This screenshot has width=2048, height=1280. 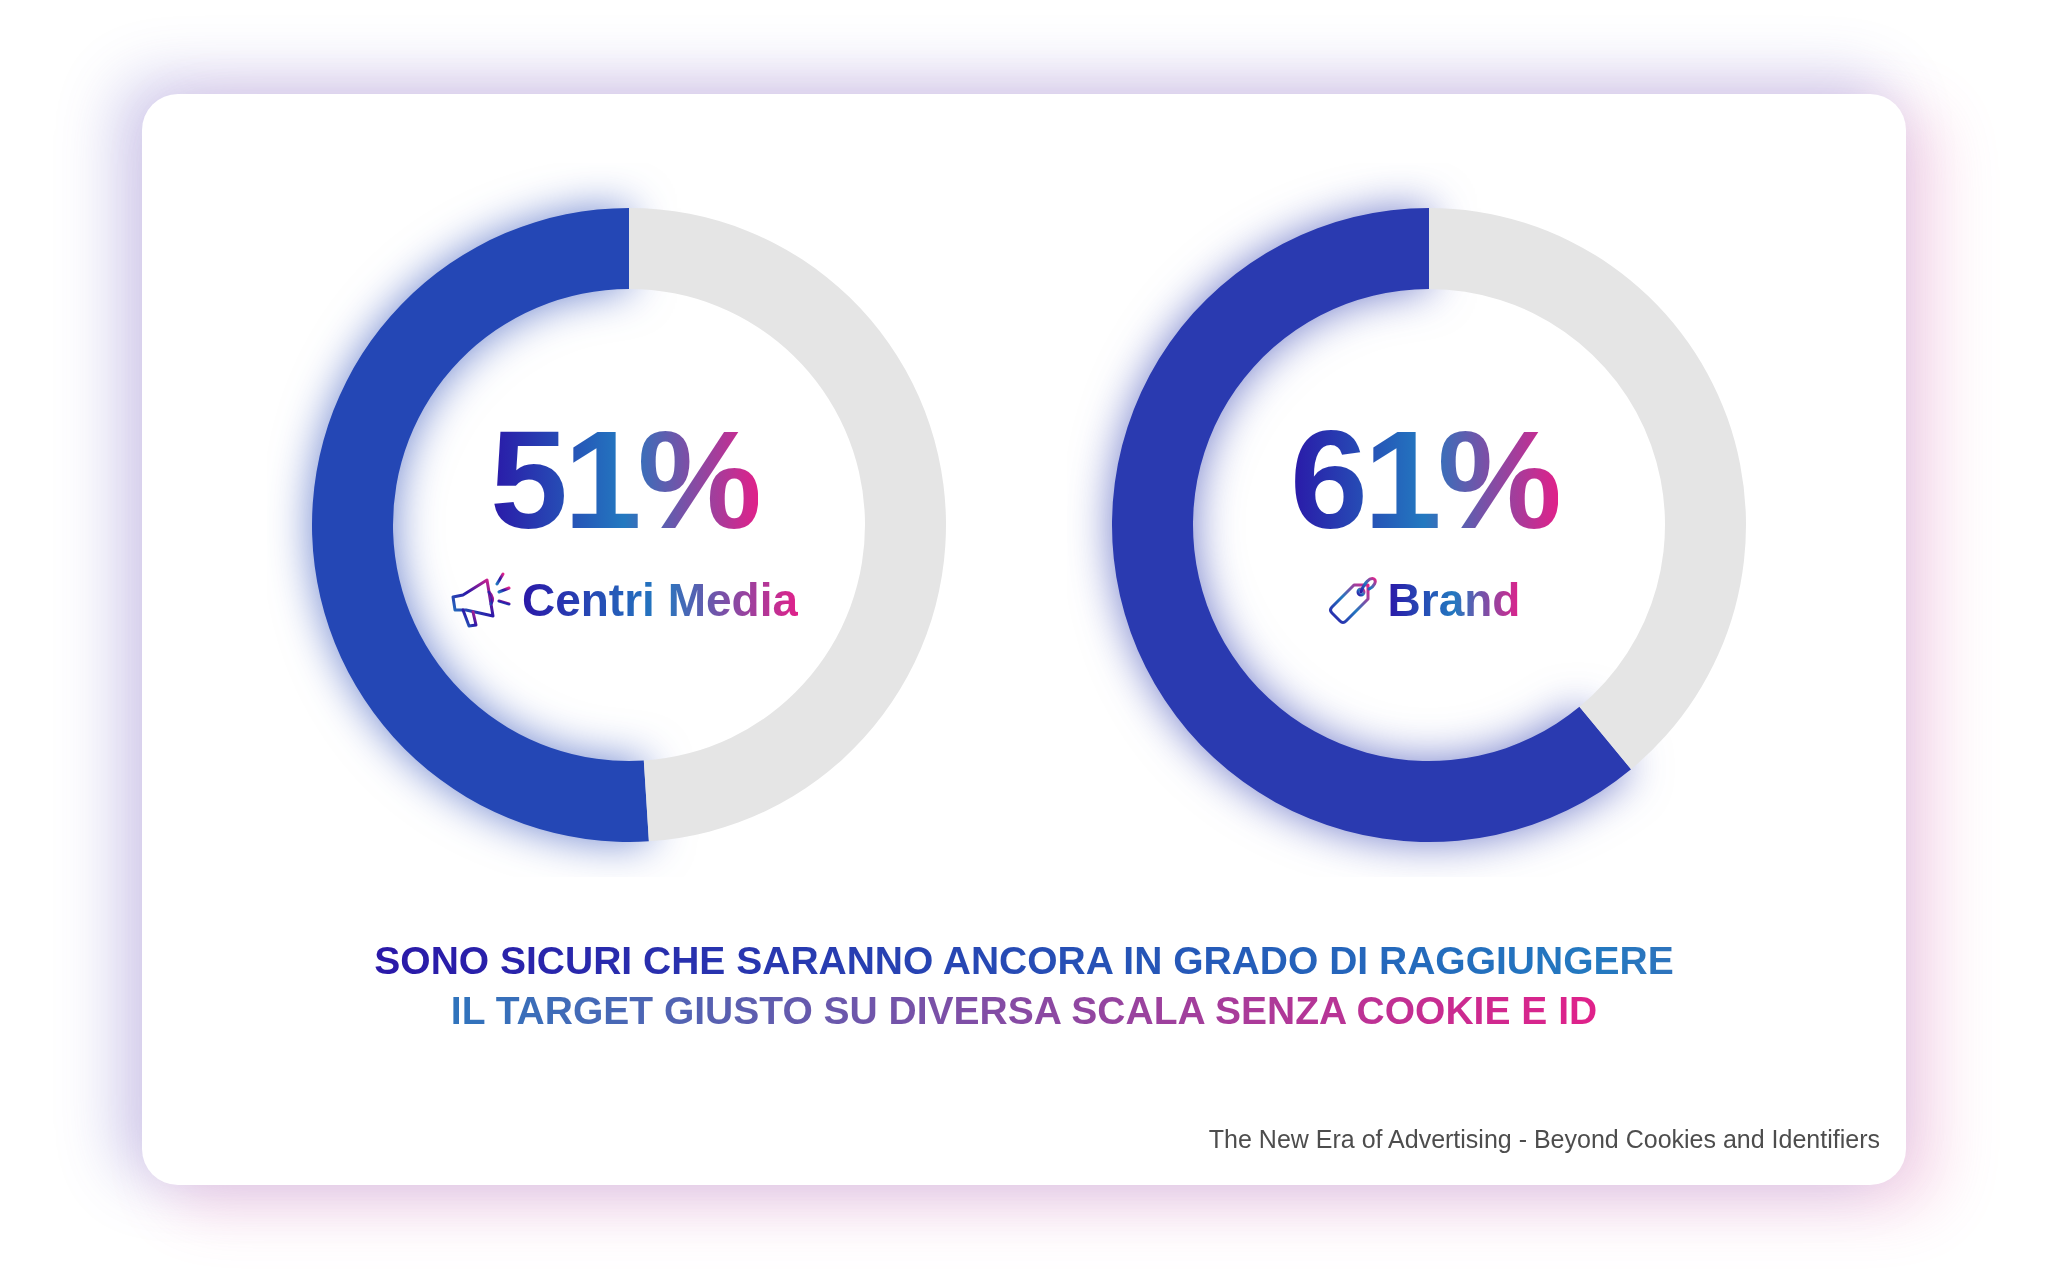 I want to click on text: The New Era of Advertising - Beyond Cookies and Identifiers, so click(x=1544, y=1139).